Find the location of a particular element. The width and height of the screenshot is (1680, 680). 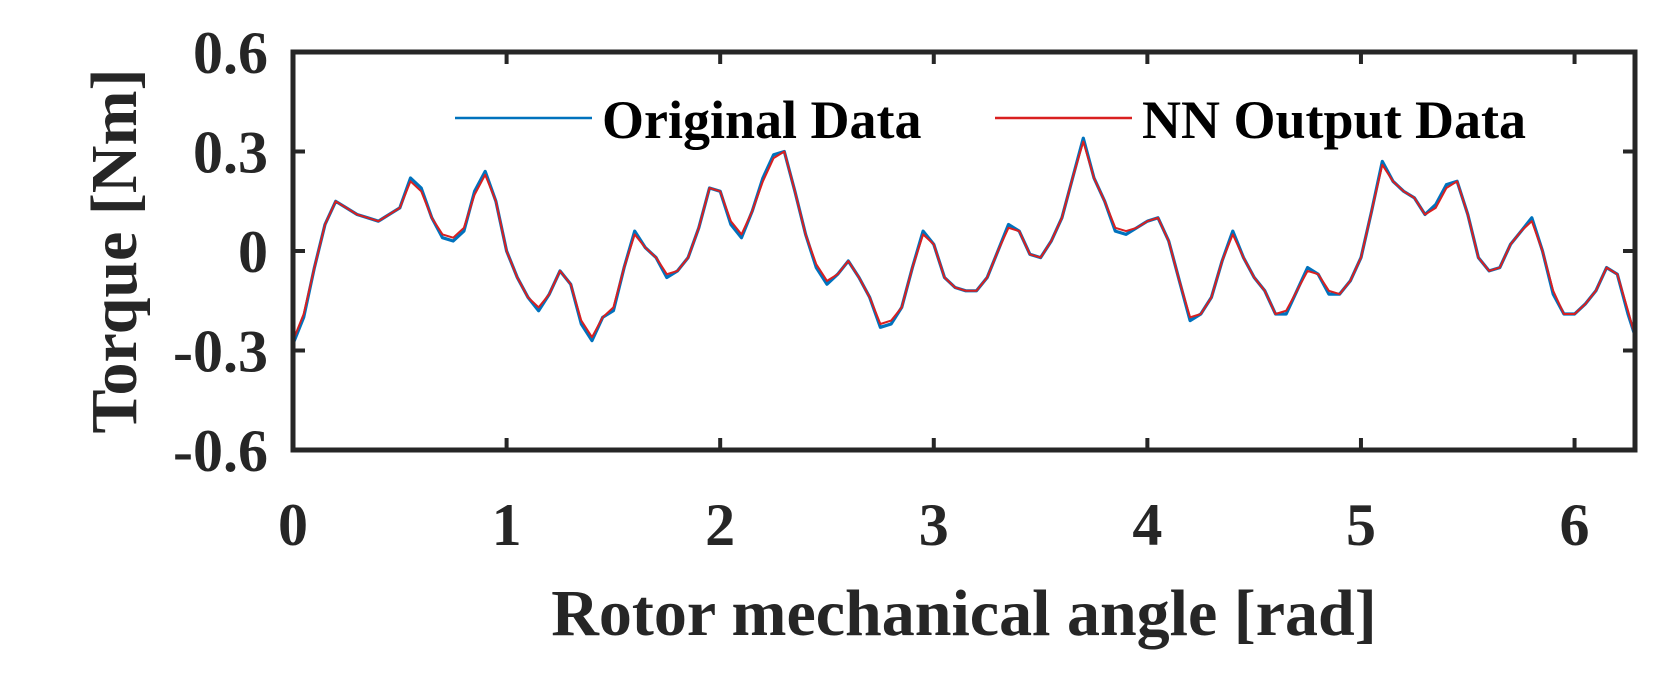

x-tick-label-2: 2 is located at coordinates (720, 525).